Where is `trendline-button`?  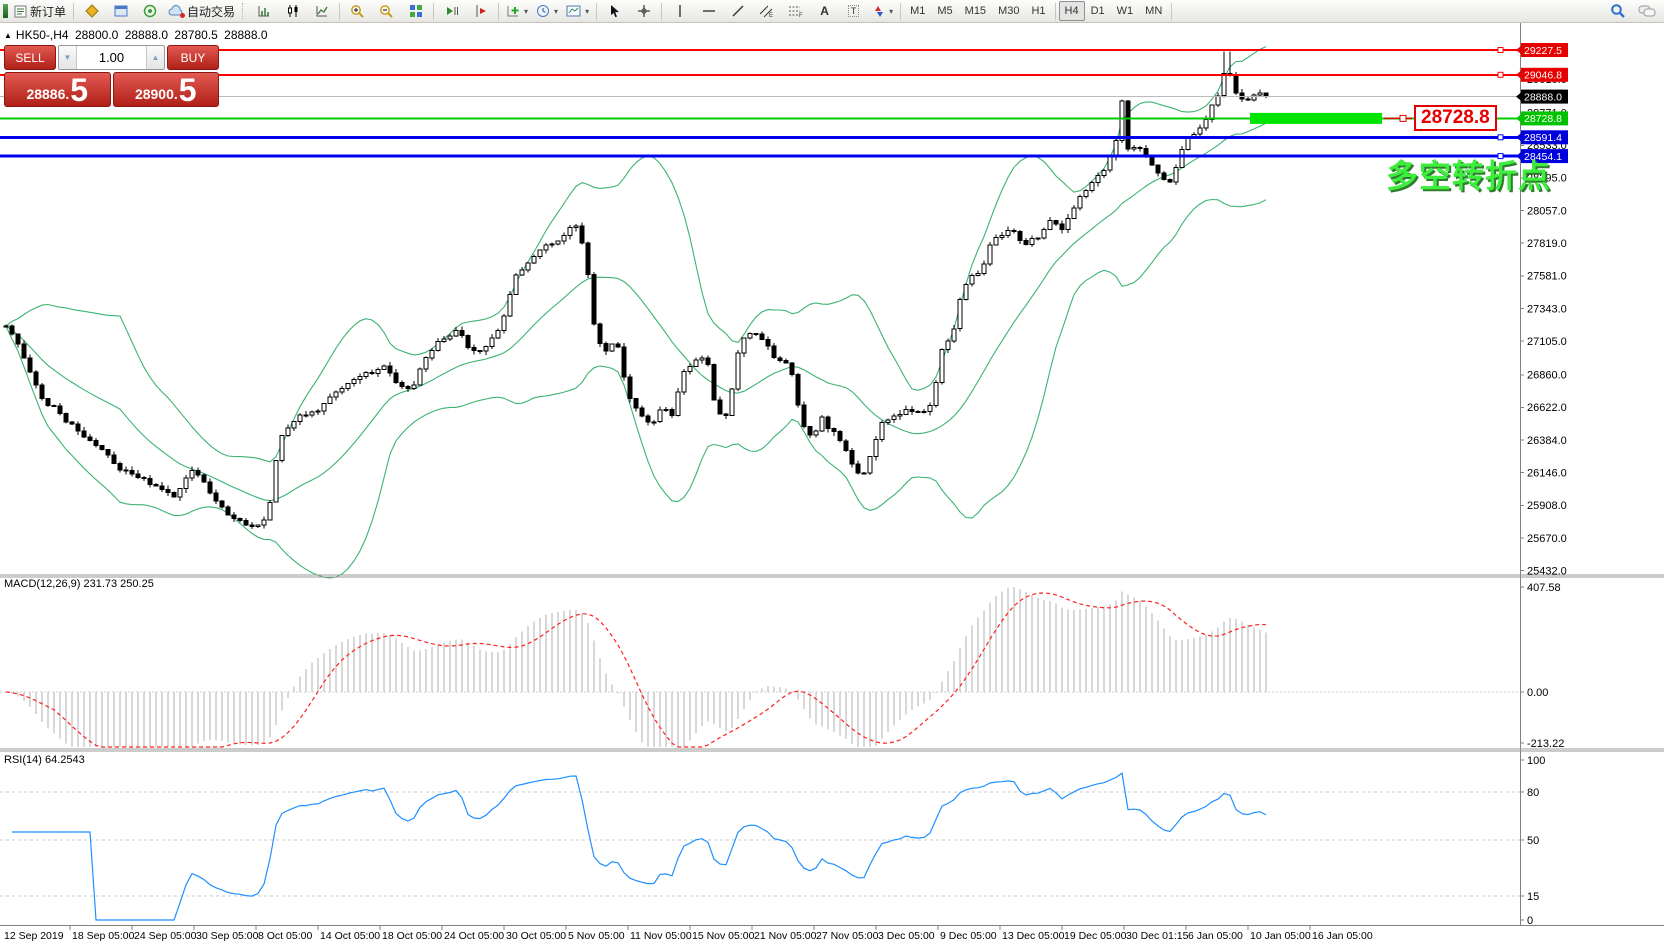
trendline-button is located at coordinates (737, 11).